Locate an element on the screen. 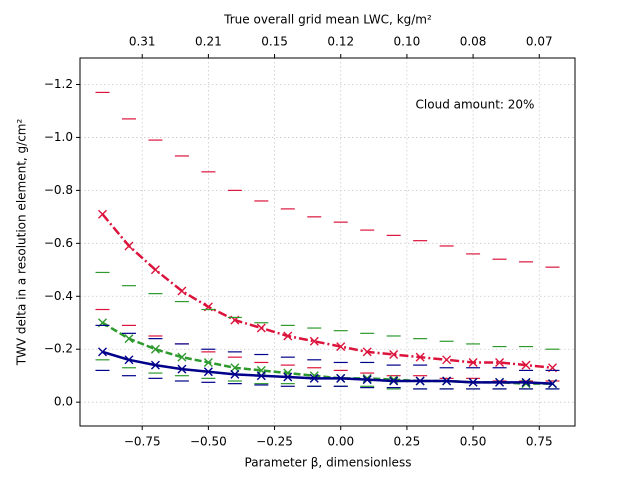  x-tick-label: −0.25 is located at coordinates (274, 442).